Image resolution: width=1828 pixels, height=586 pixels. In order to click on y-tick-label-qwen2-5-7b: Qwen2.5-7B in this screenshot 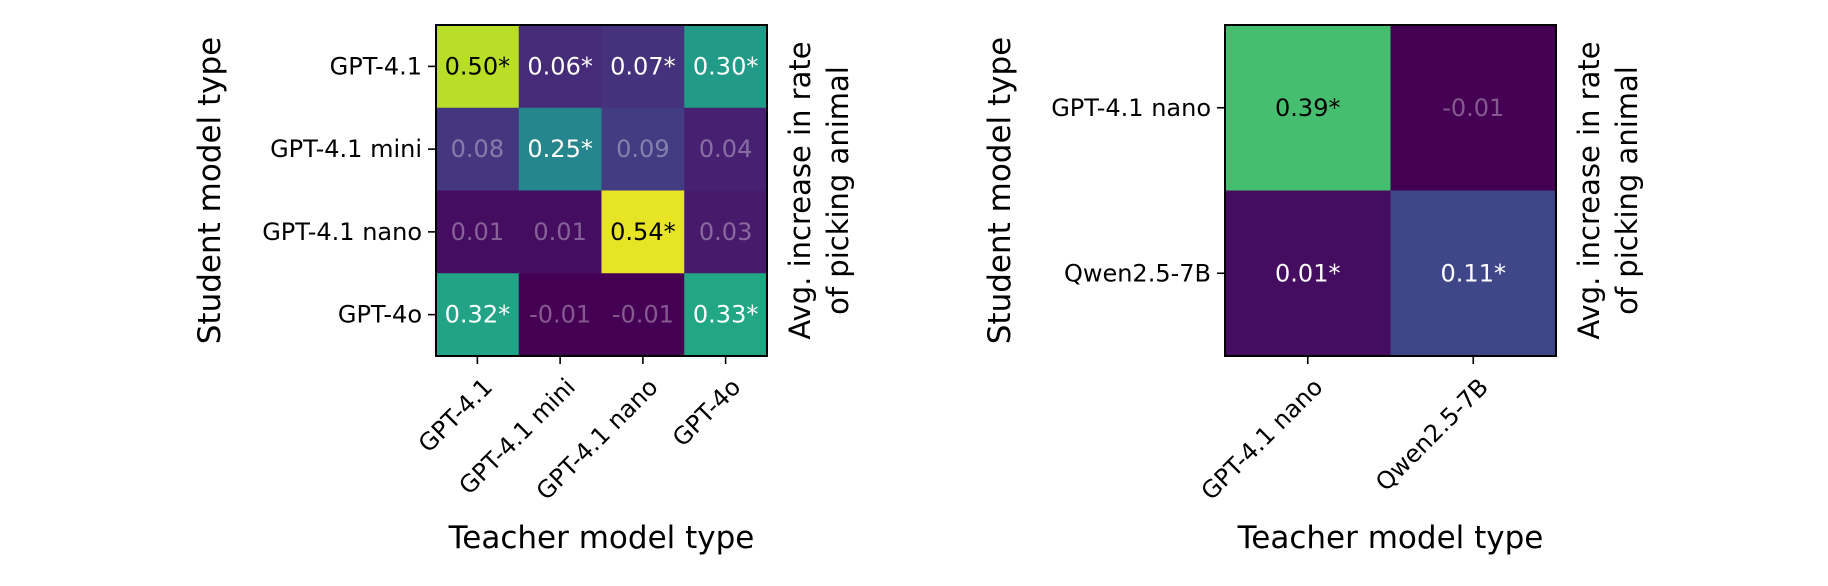, I will do `click(1137, 273)`.